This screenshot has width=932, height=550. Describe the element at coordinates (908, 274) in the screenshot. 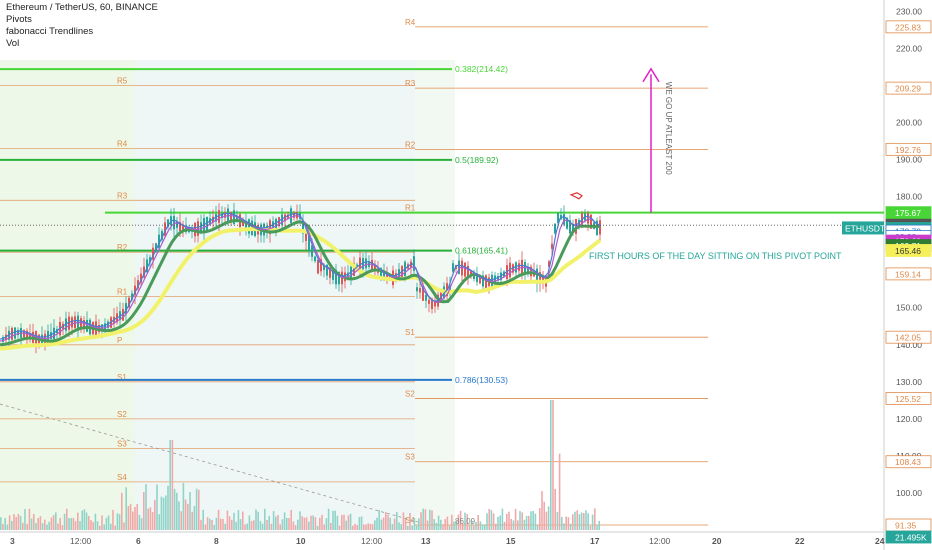

I see `price-tag: 159.14` at that location.